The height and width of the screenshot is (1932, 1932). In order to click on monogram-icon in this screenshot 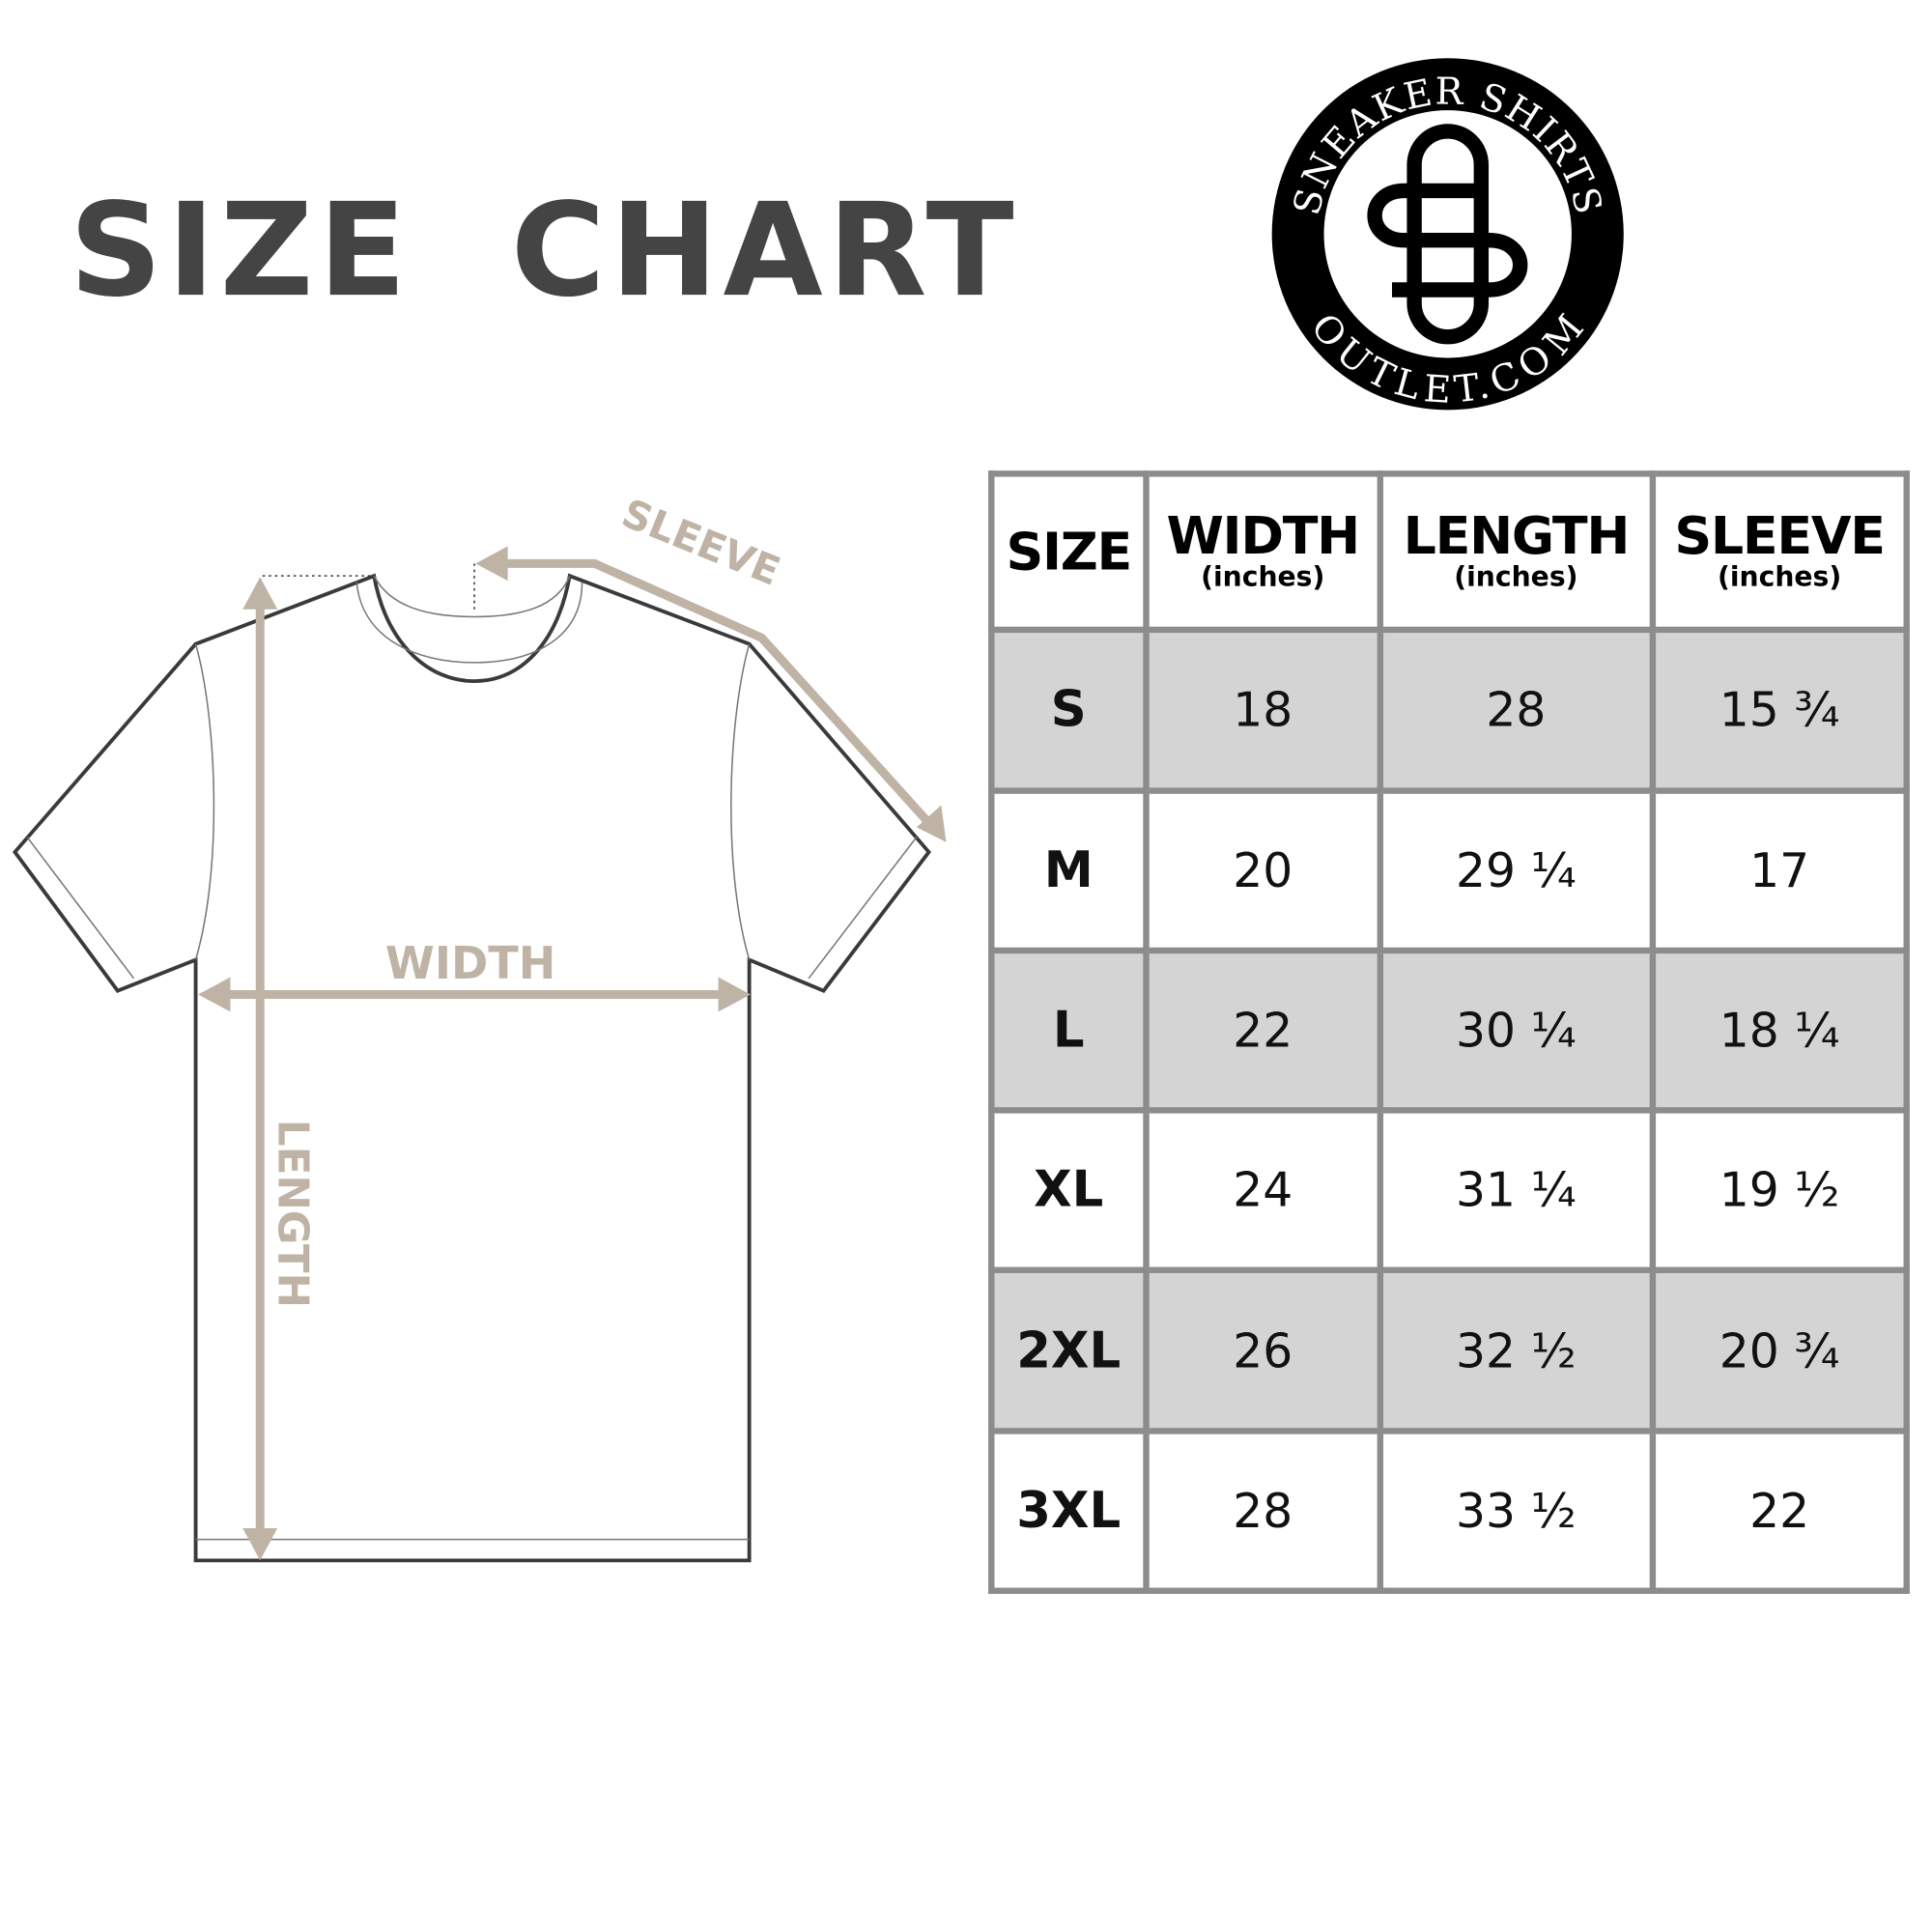, I will do `click(1447, 234)`.